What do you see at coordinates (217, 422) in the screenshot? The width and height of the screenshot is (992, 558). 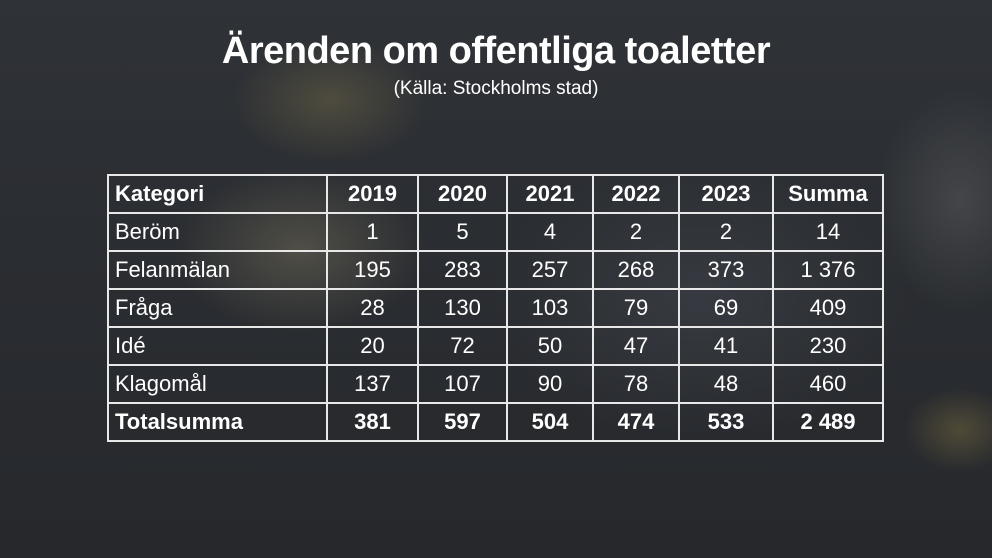 I see `total-label-cell: Totalsumma` at bounding box center [217, 422].